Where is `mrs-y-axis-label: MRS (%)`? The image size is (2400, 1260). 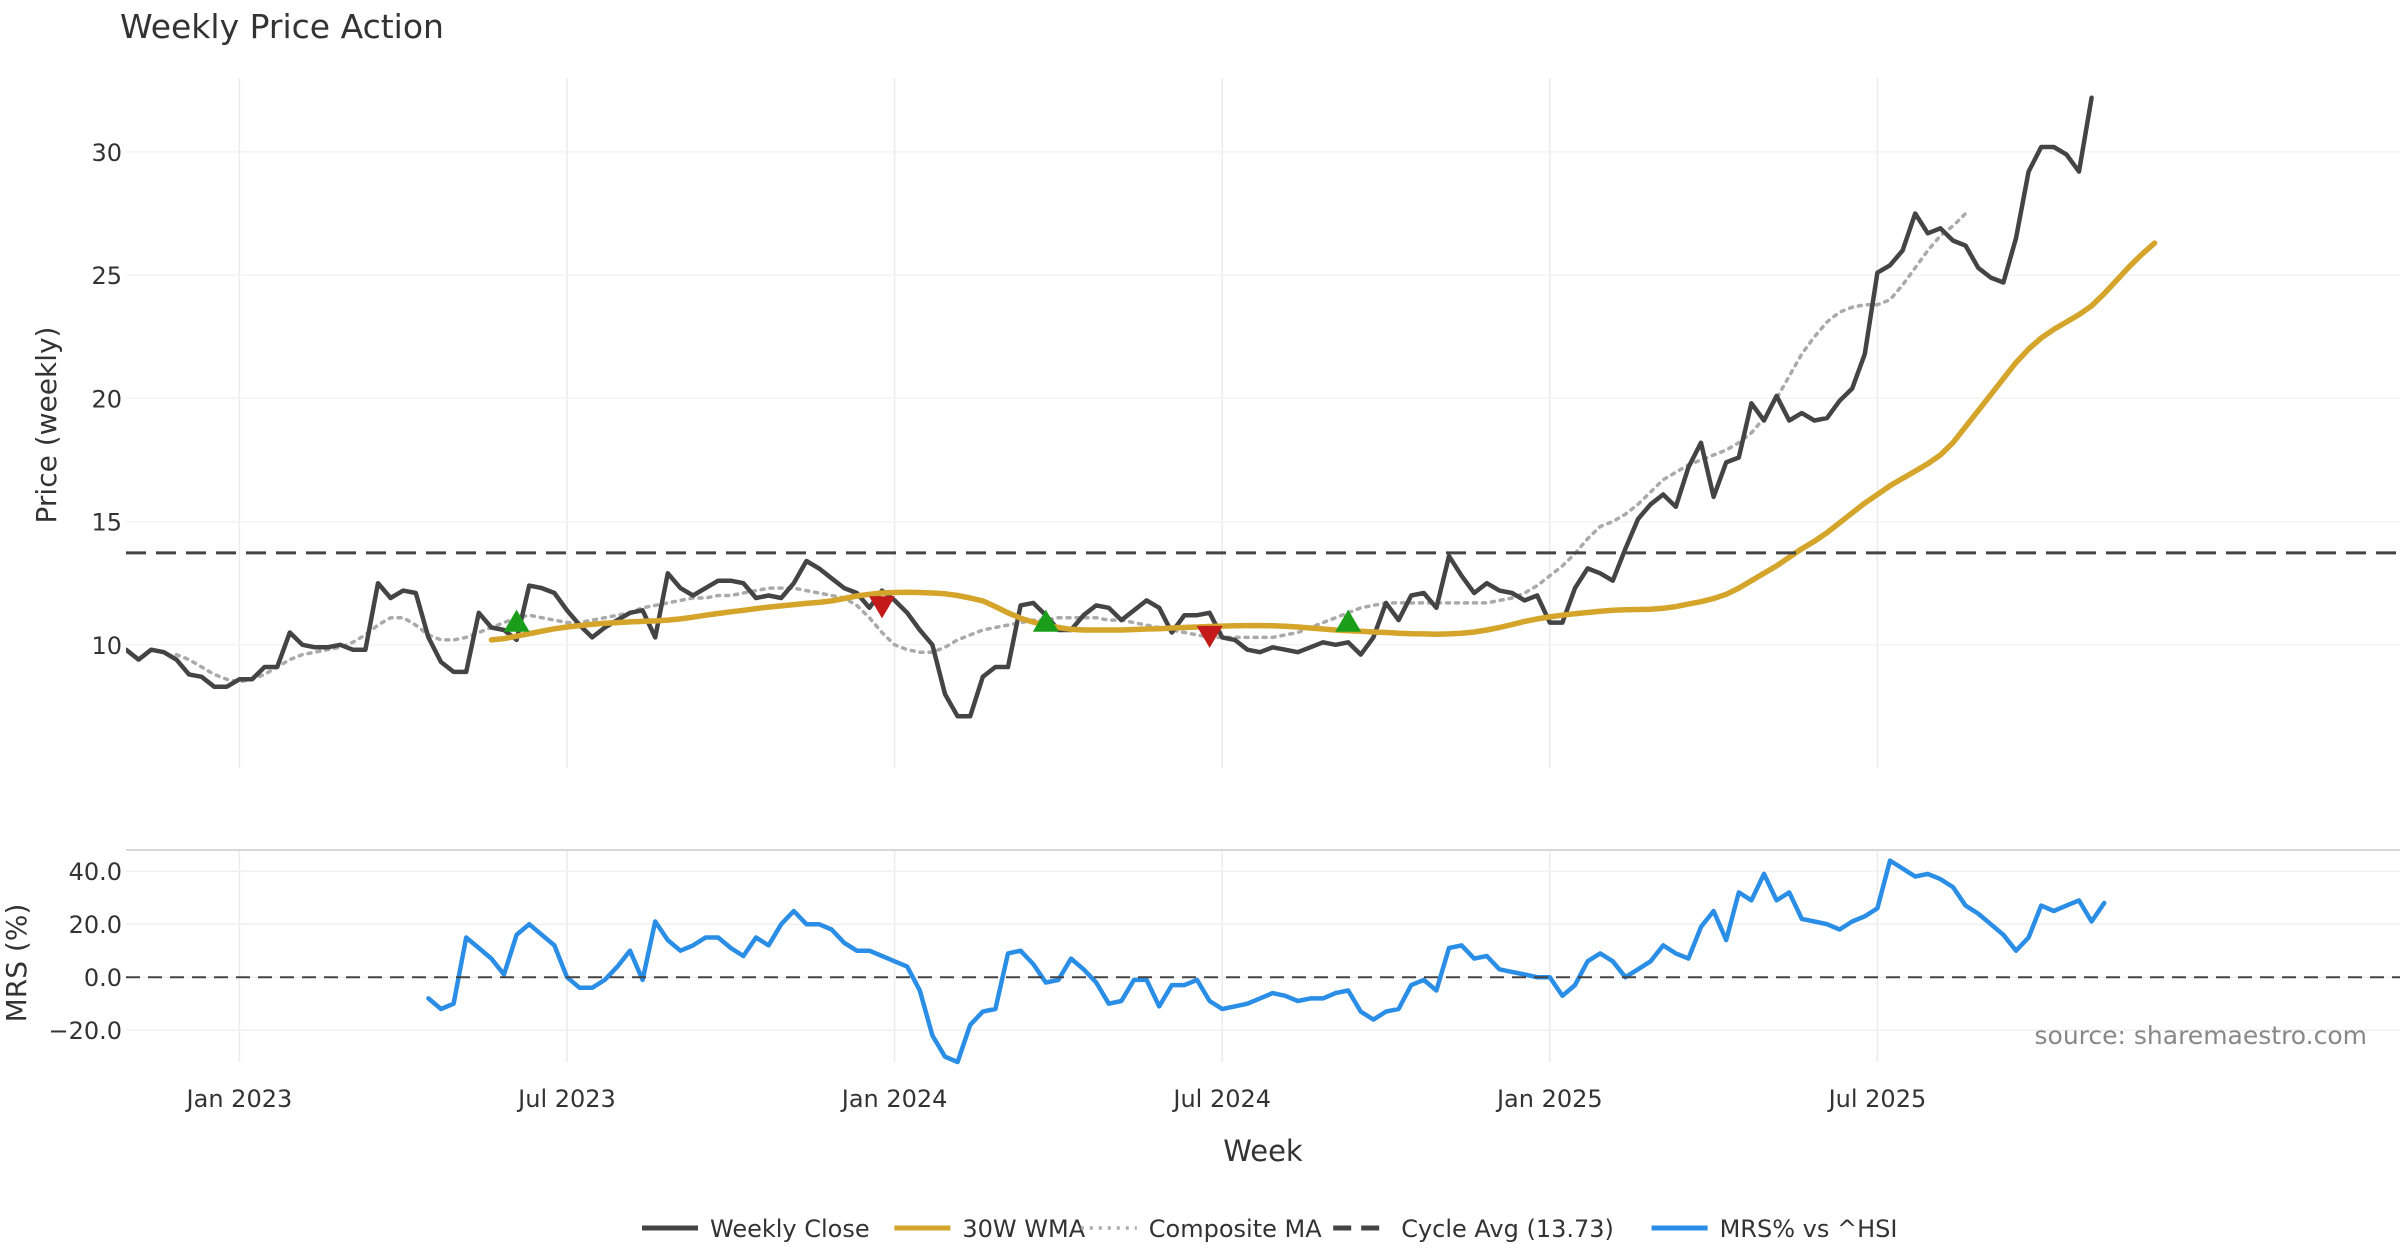 mrs-y-axis-label: MRS (%) is located at coordinates (16, 963).